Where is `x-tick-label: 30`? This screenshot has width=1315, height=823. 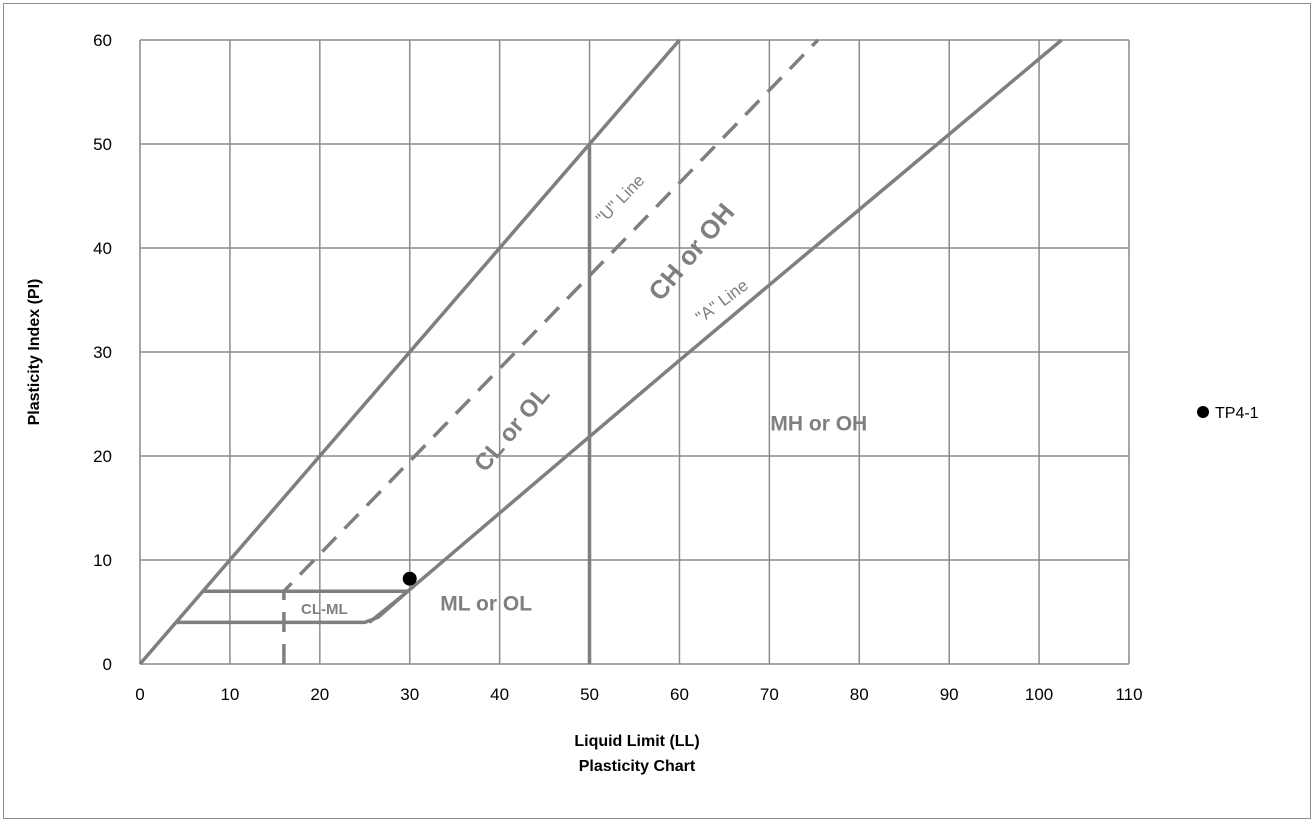 x-tick-label: 30 is located at coordinates (409, 694).